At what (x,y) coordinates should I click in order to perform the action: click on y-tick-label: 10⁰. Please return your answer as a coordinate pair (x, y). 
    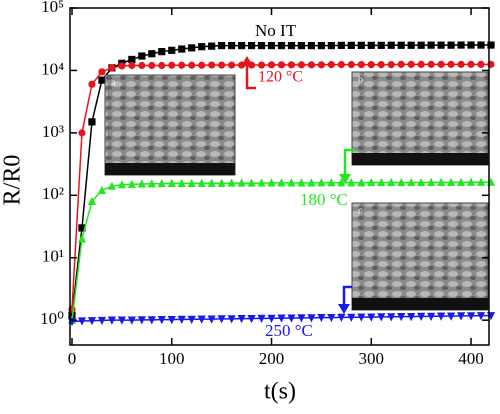
    Looking at the image, I should click on (52, 318).